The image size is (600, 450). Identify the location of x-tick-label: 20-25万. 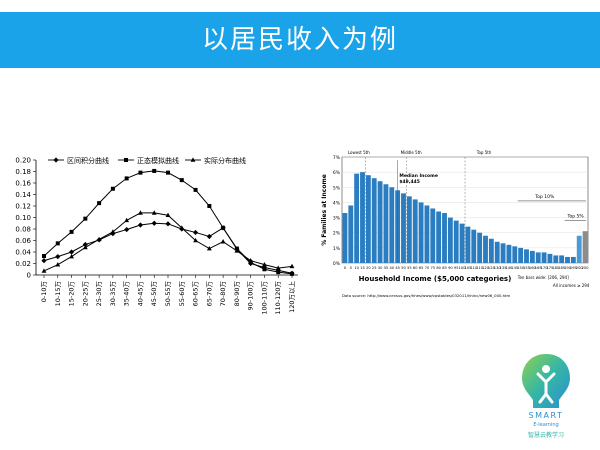
(85, 294).